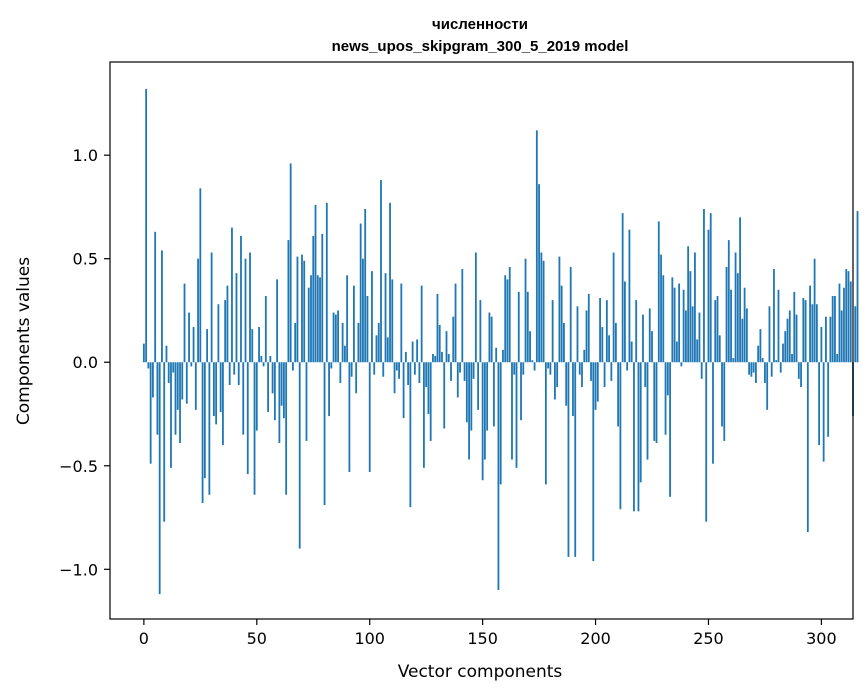  Describe the element at coordinates (480, 46) in the screenshot. I see `chart-title-line2: news_upos_skipgram_300_5_2019 model` at that location.